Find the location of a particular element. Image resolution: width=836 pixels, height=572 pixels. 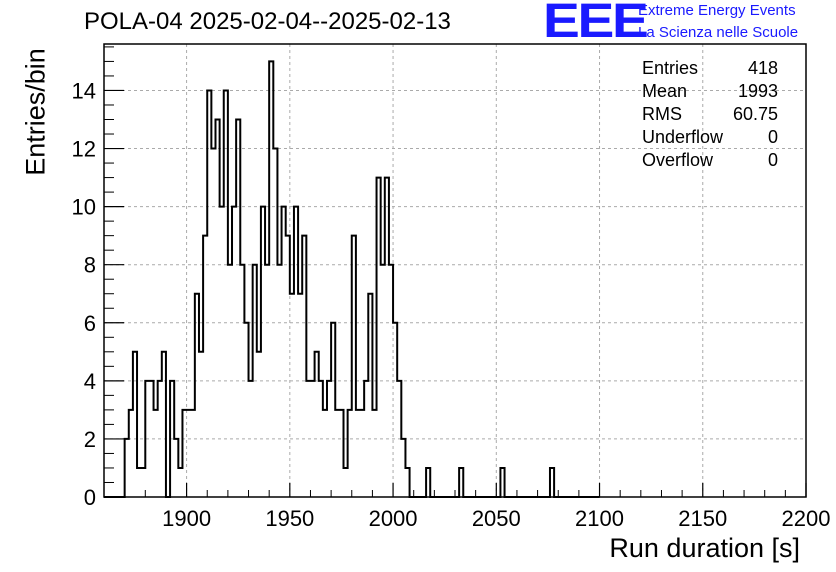

y-tick-label: 0 is located at coordinates (90, 497).